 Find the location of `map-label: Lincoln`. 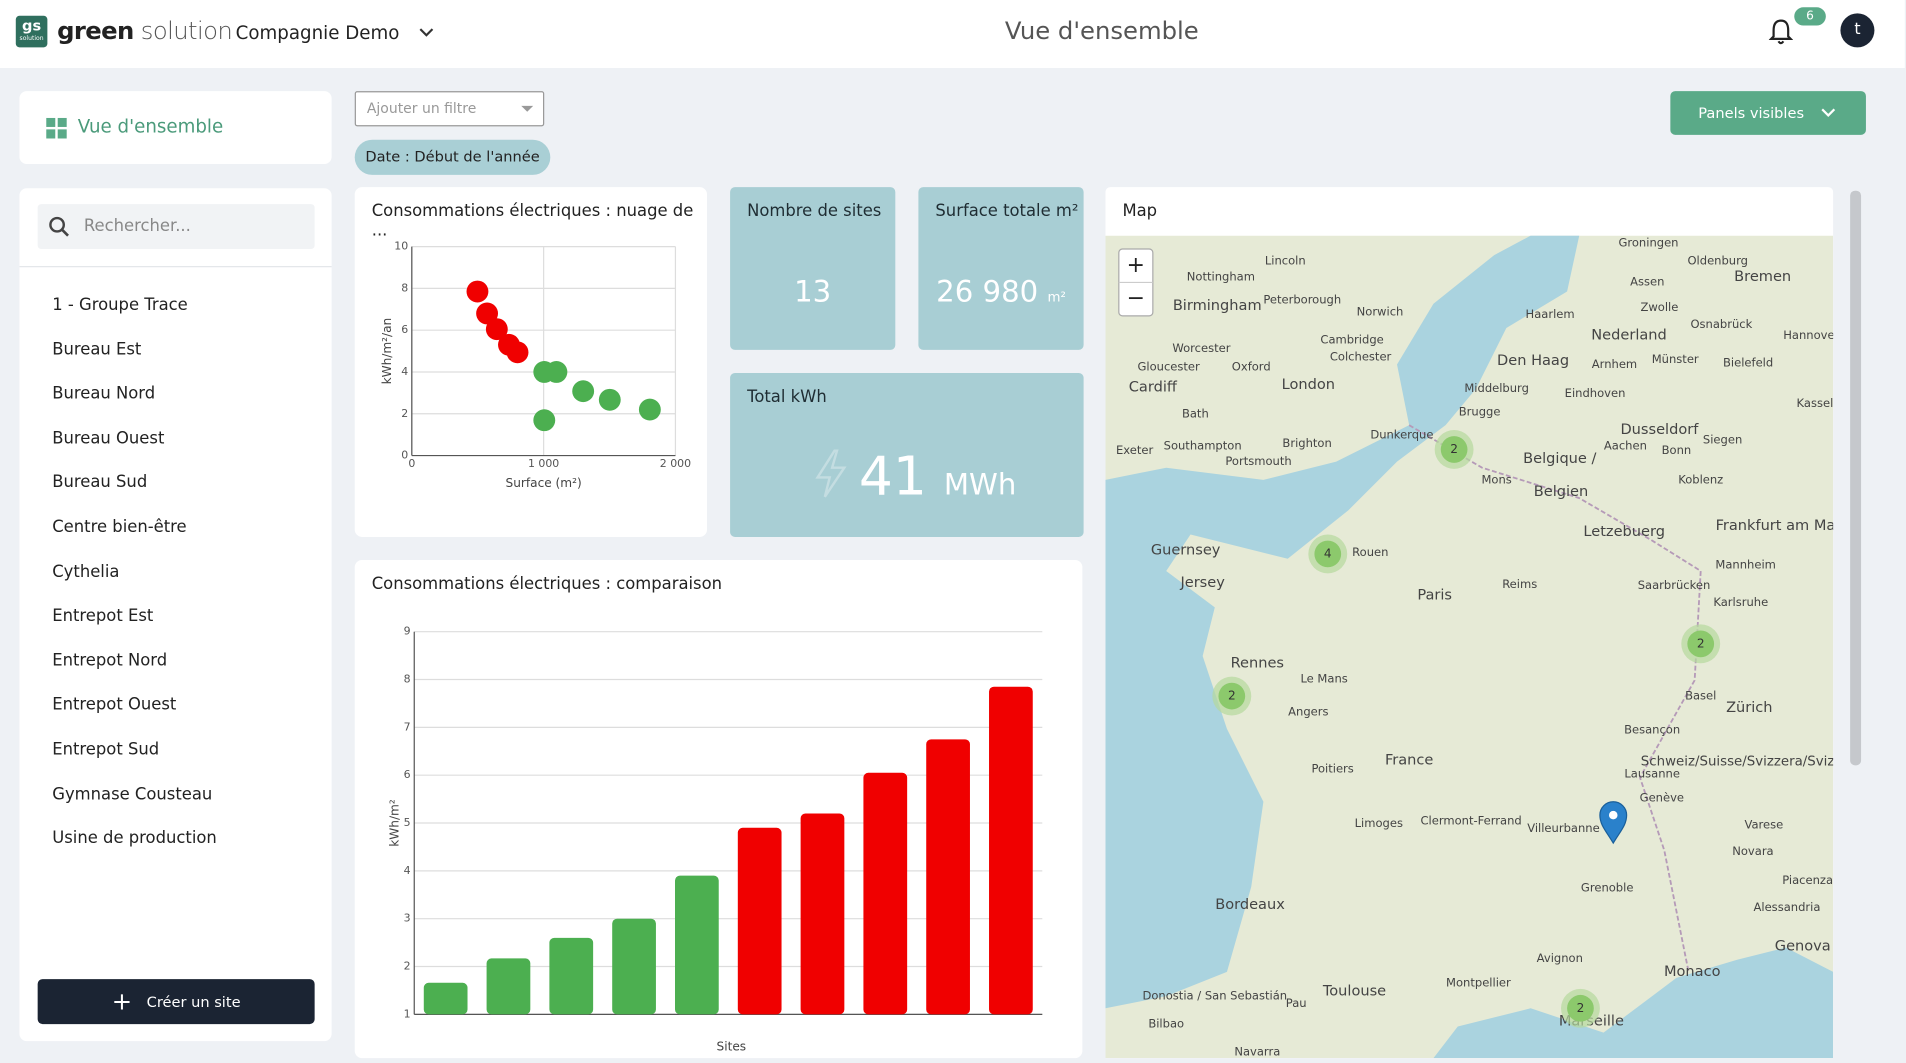

map-label: Lincoln is located at coordinates (1285, 261).